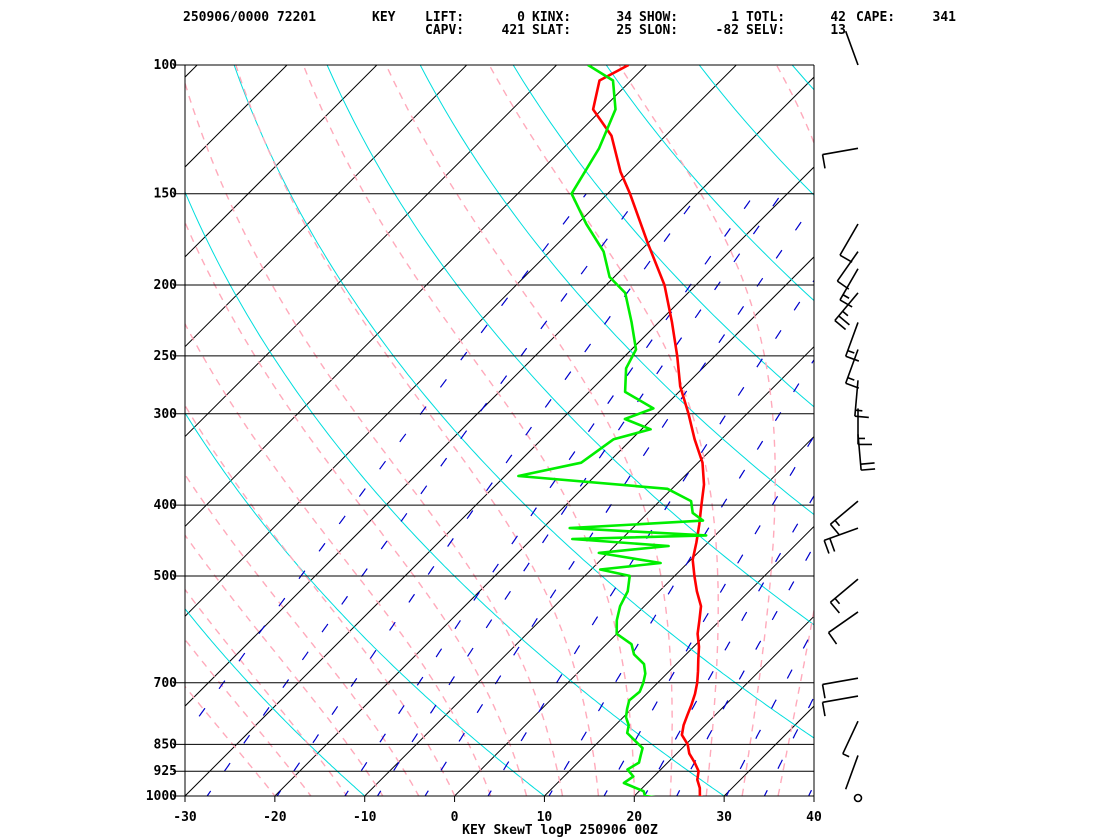  Describe the element at coordinates (552, 17) in the screenshot. I see `header-row1-label-1: KINX:` at that location.